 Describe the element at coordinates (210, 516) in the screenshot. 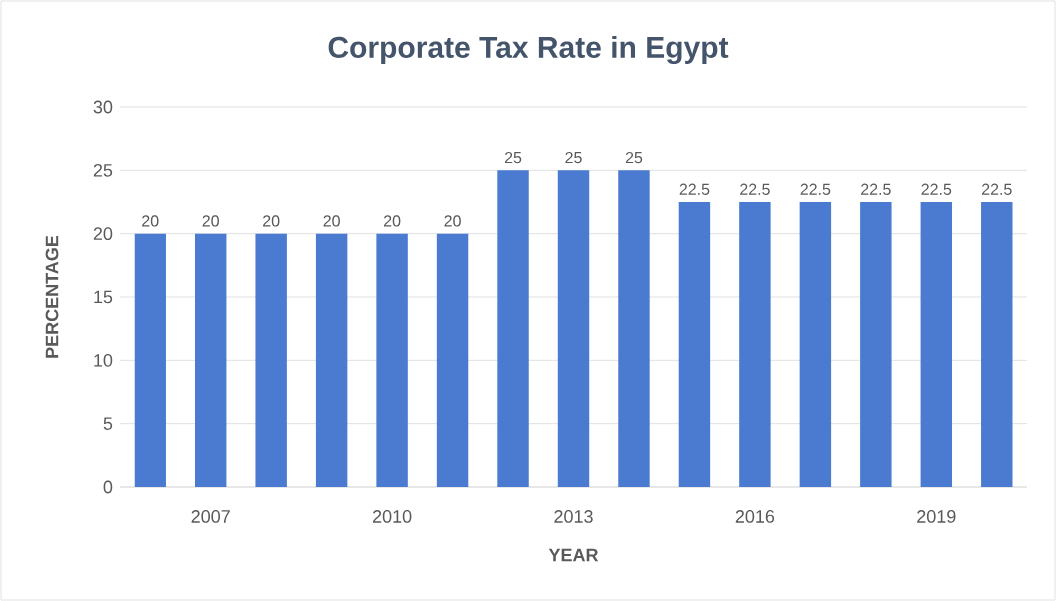

I see `x-tick-label: 2007` at that location.